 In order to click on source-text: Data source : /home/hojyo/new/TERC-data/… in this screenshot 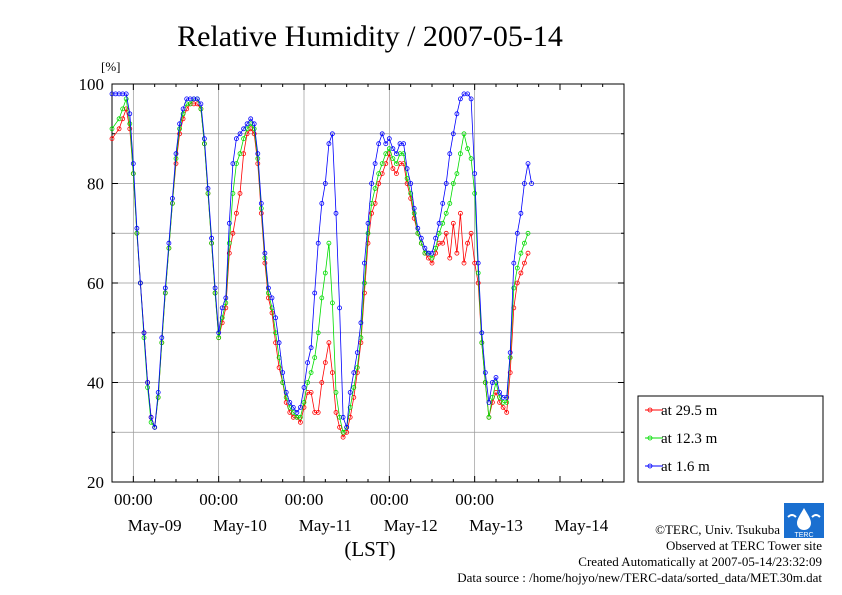, I will do `click(639, 577)`.